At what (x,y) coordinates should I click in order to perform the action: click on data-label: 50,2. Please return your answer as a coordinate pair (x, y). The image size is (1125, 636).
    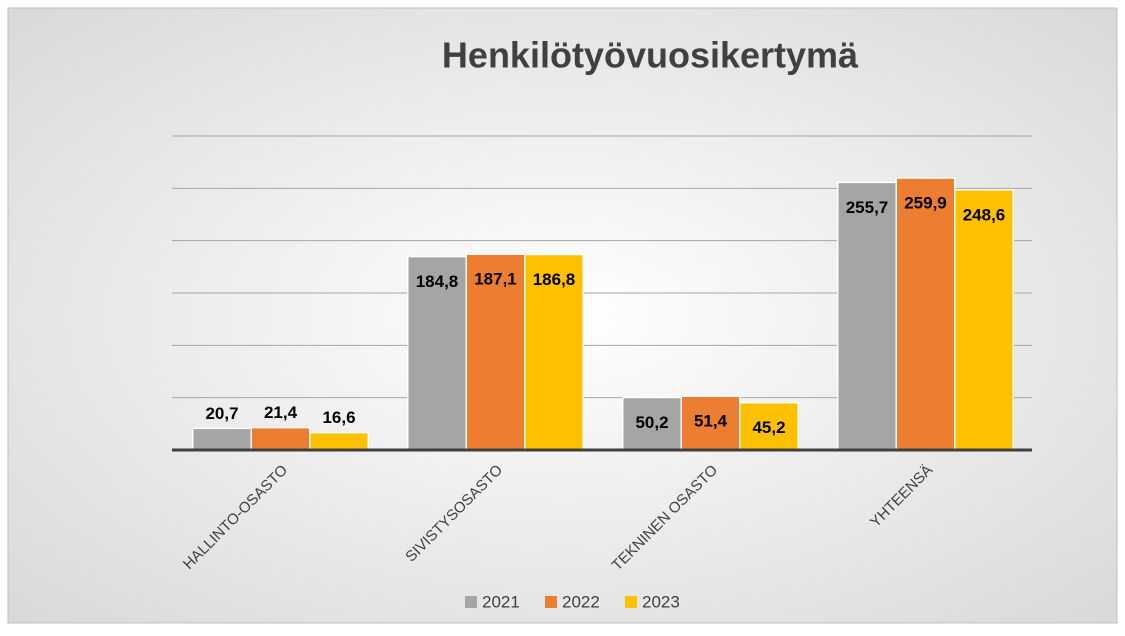
    Looking at the image, I should click on (651, 422).